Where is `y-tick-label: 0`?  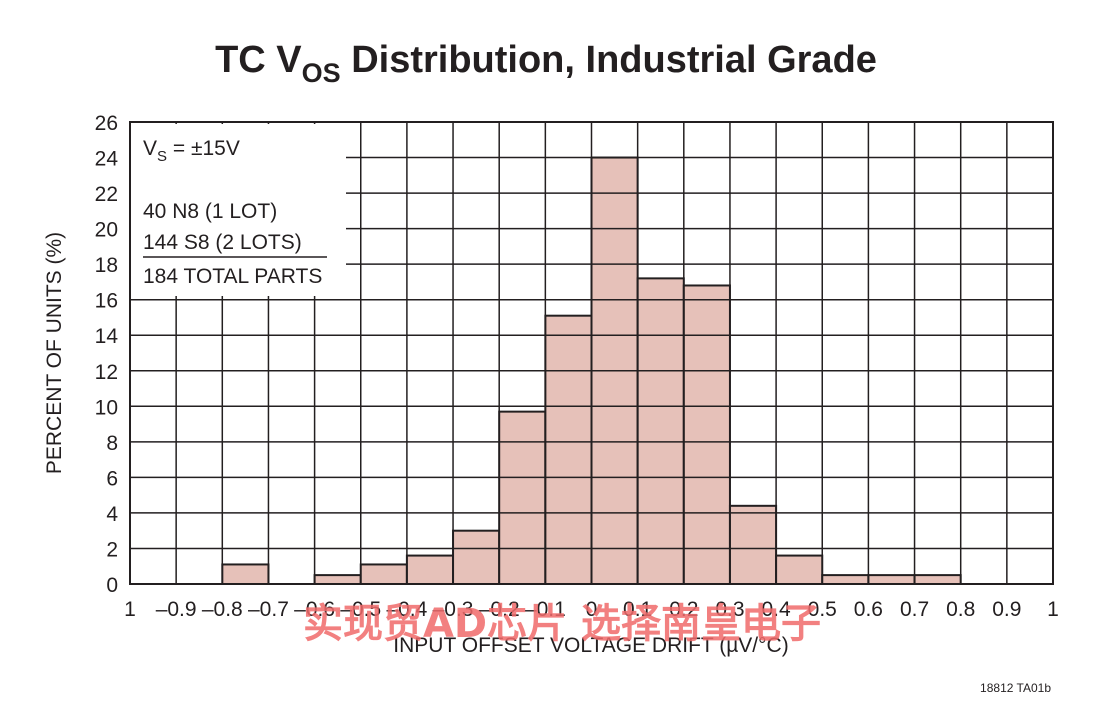 y-tick-label: 0 is located at coordinates (112, 585).